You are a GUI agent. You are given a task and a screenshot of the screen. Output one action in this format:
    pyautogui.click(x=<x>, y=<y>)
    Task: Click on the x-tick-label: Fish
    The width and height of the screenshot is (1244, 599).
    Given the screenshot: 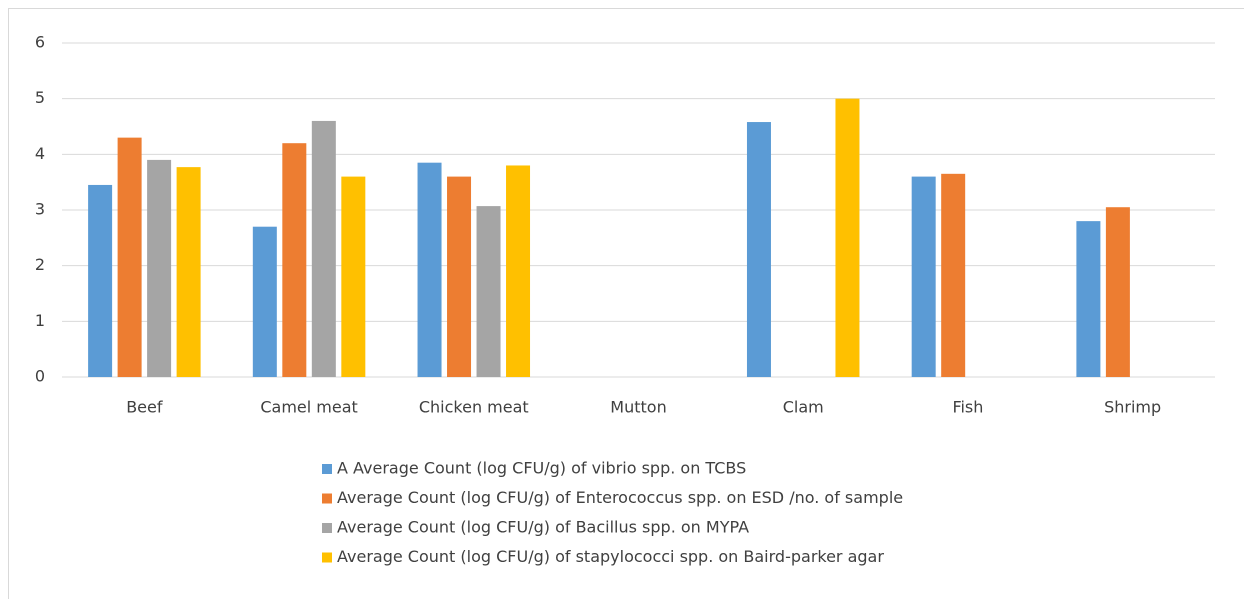 What is the action you would take?
    pyautogui.click(x=967, y=407)
    